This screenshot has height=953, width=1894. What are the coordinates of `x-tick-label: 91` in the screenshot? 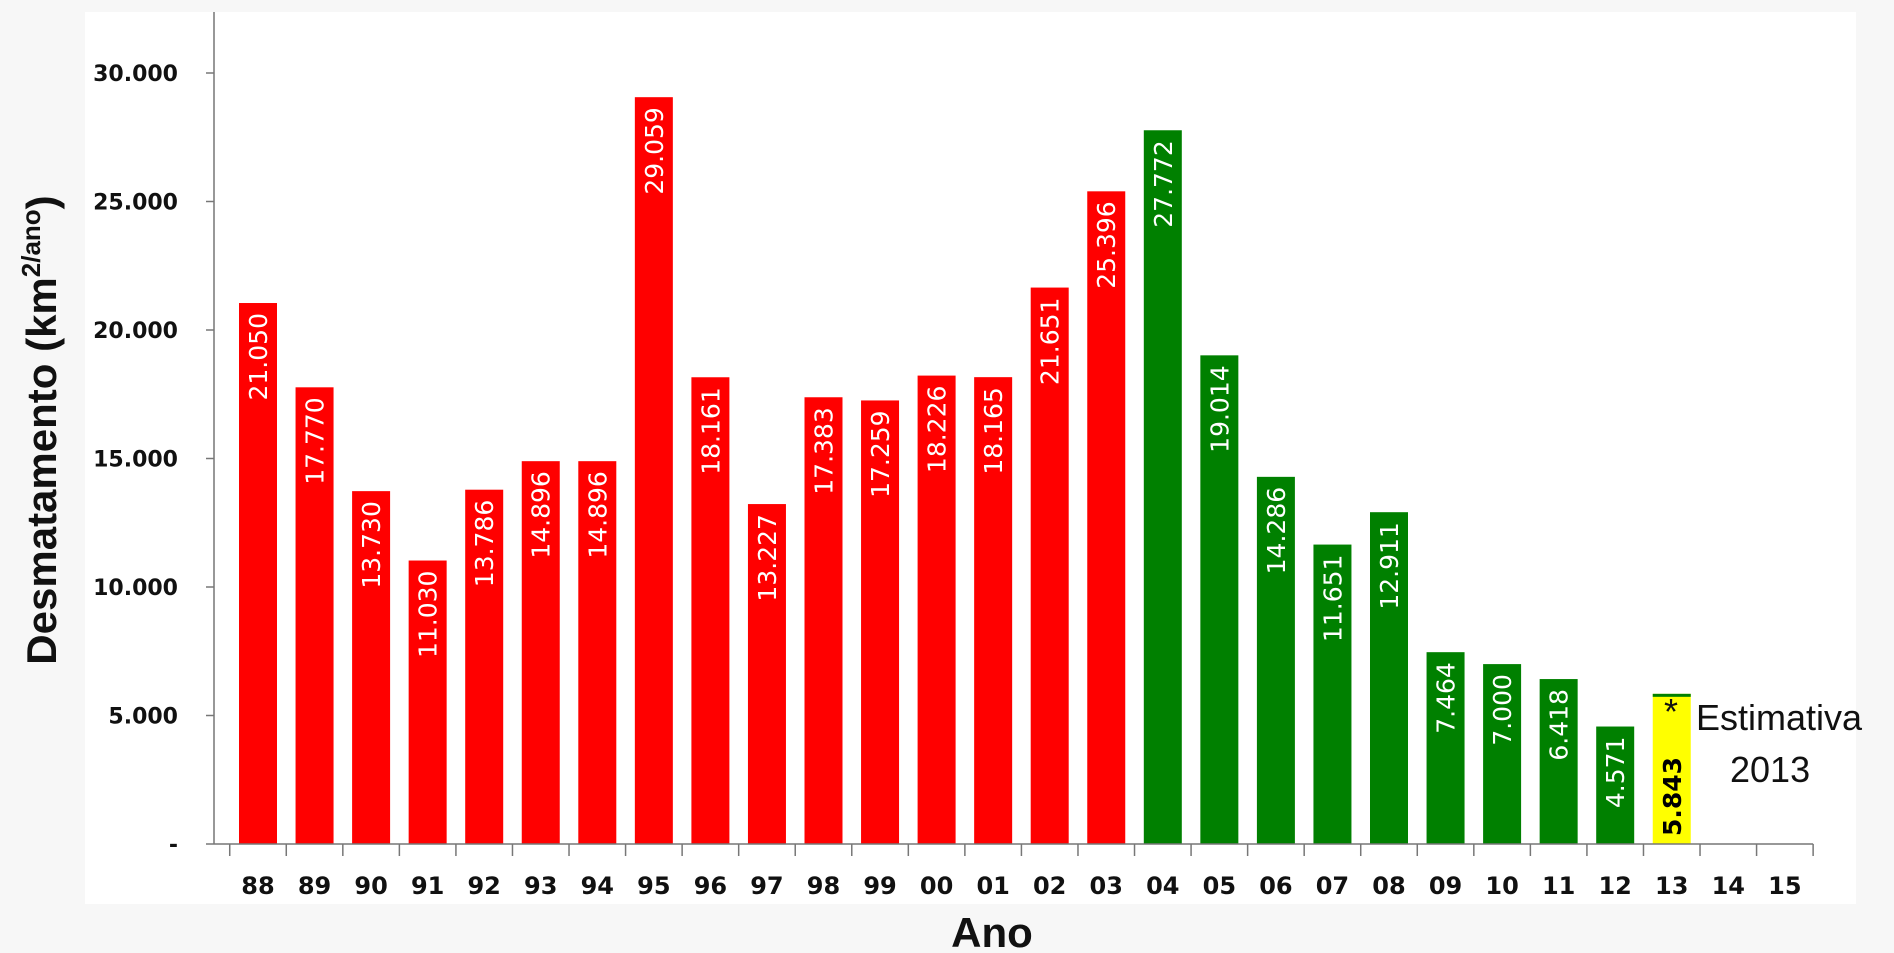 It's located at (427, 886).